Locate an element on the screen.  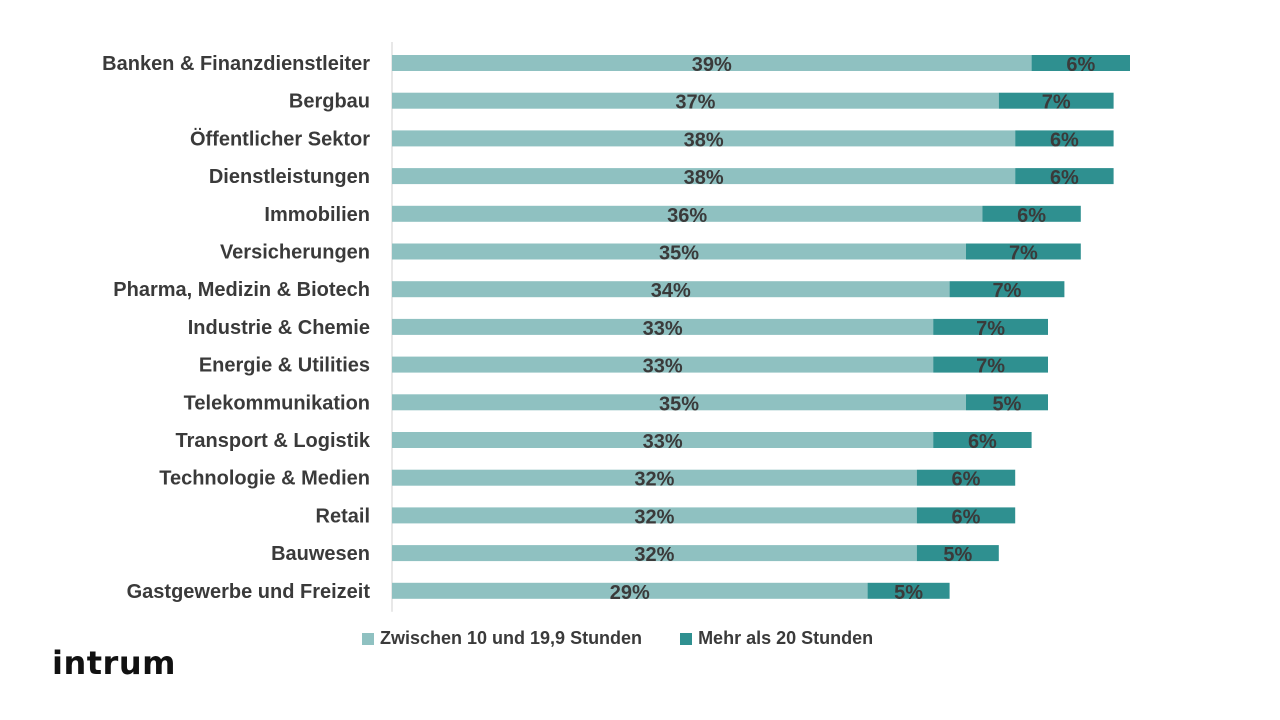
legend-label-10-19: Zwischen 10 und 19,9 Stunden is located at coordinates (511, 638).